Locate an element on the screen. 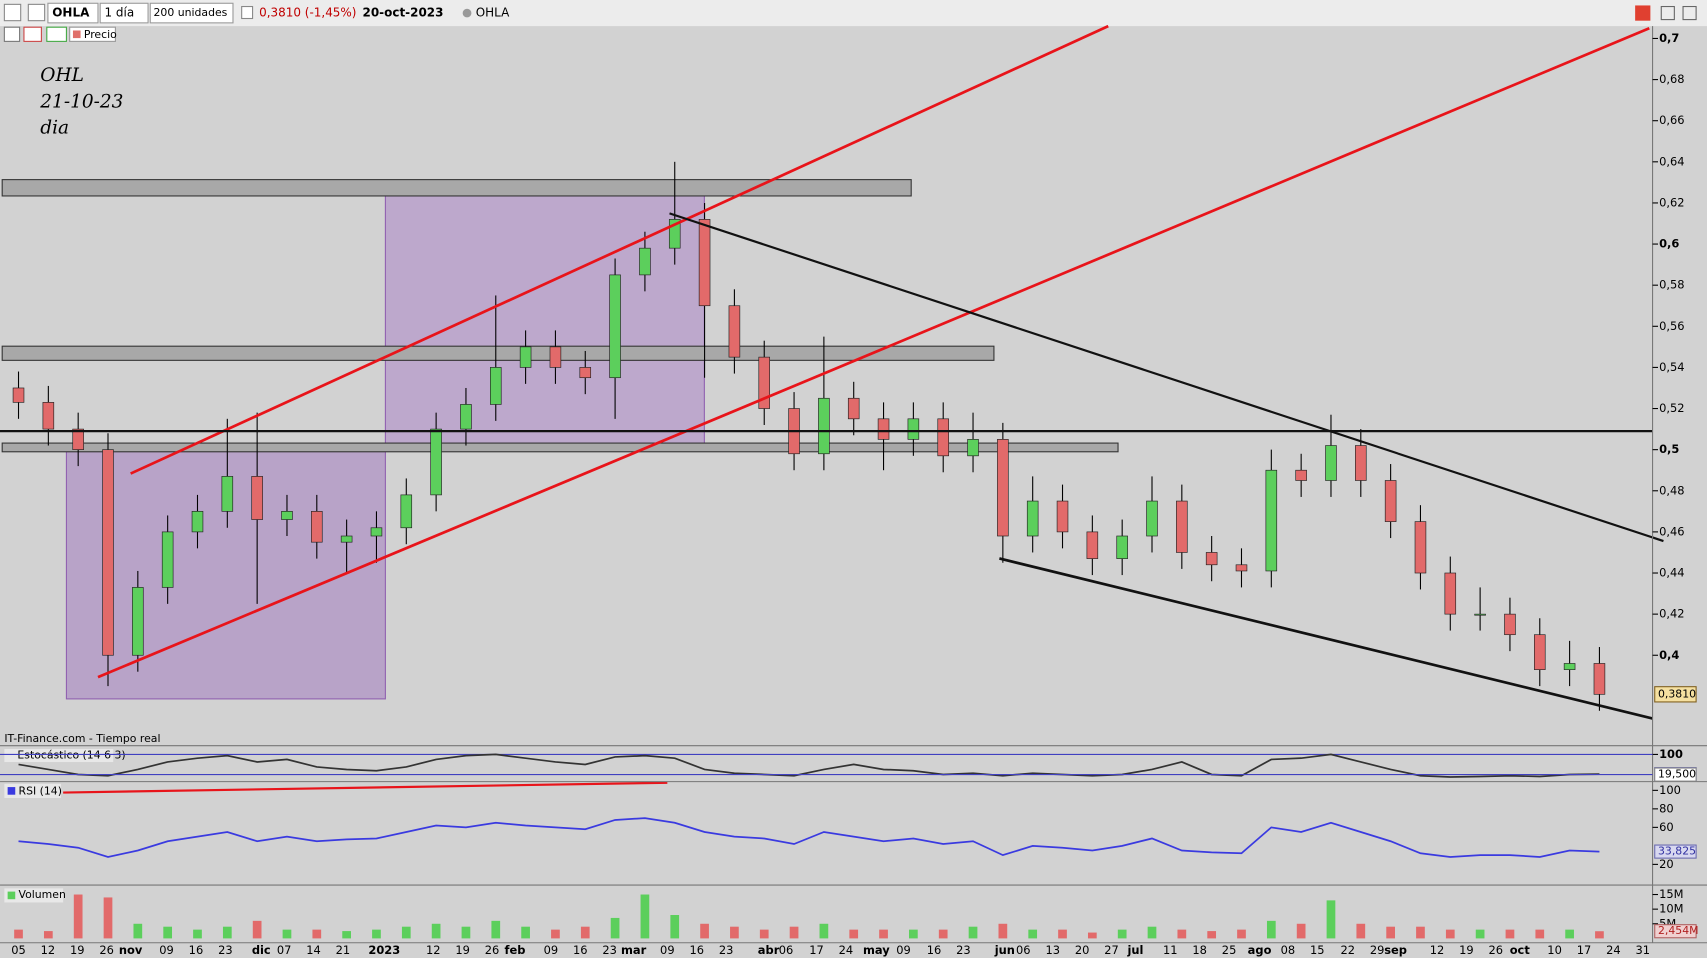 Image resolution: width=1707 pixels, height=958 pixels. downtrend-line is located at coordinates (1326, 638).